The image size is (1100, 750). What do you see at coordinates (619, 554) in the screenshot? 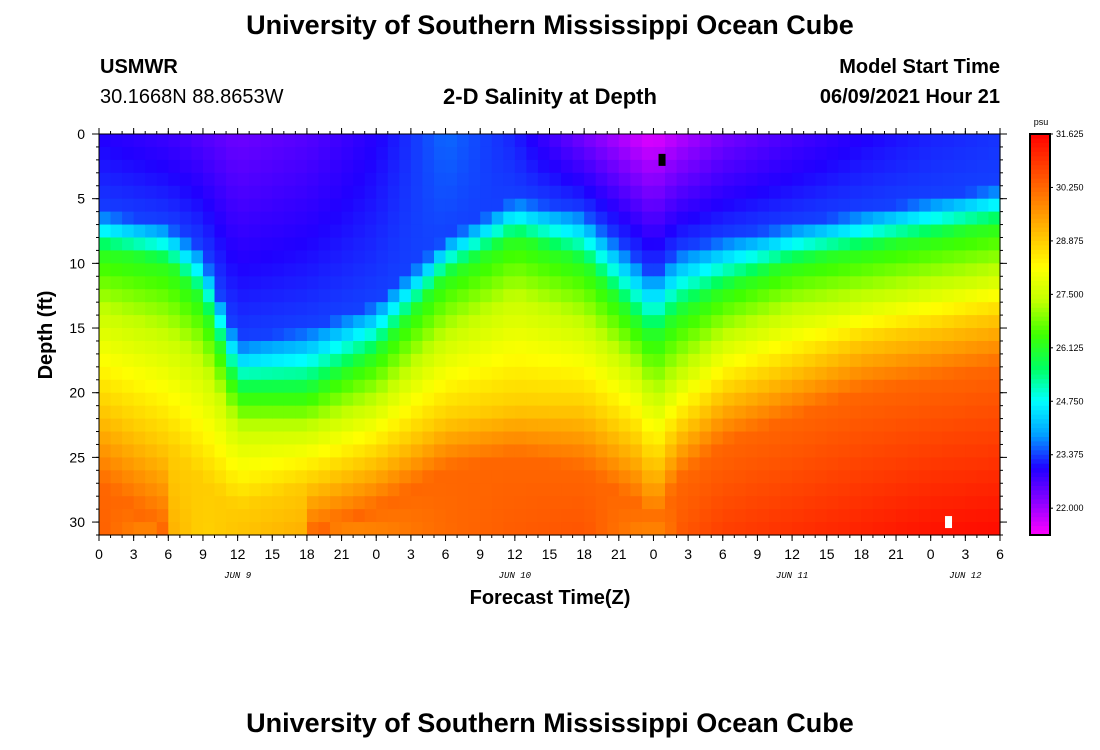
I see `x-tick-label: 21` at bounding box center [619, 554].